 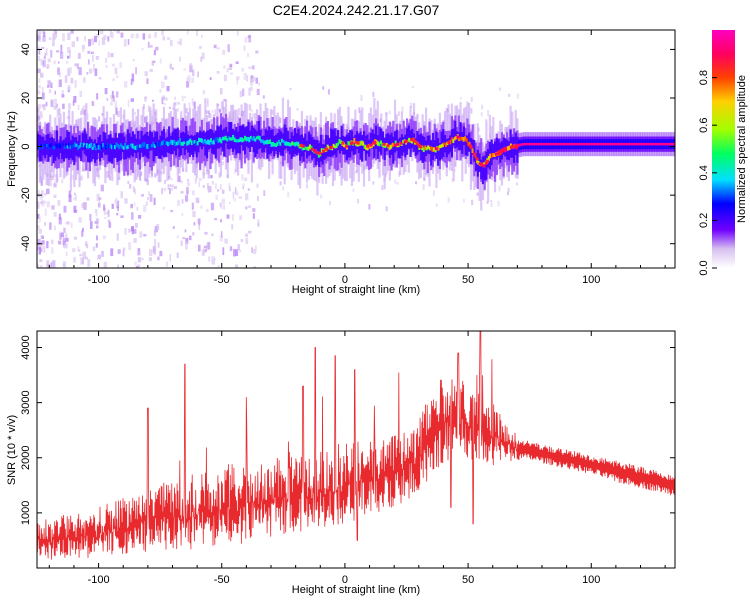 What do you see at coordinates (707, 173) in the screenshot?
I see `colorbar-ticks: 0.0 0.2 0.4 0.6 0.8` at bounding box center [707, 173].